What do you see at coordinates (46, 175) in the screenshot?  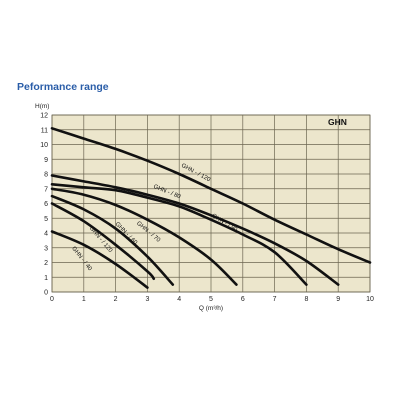 I see `y-tick-label: 8` at bounding box center [46, 175].